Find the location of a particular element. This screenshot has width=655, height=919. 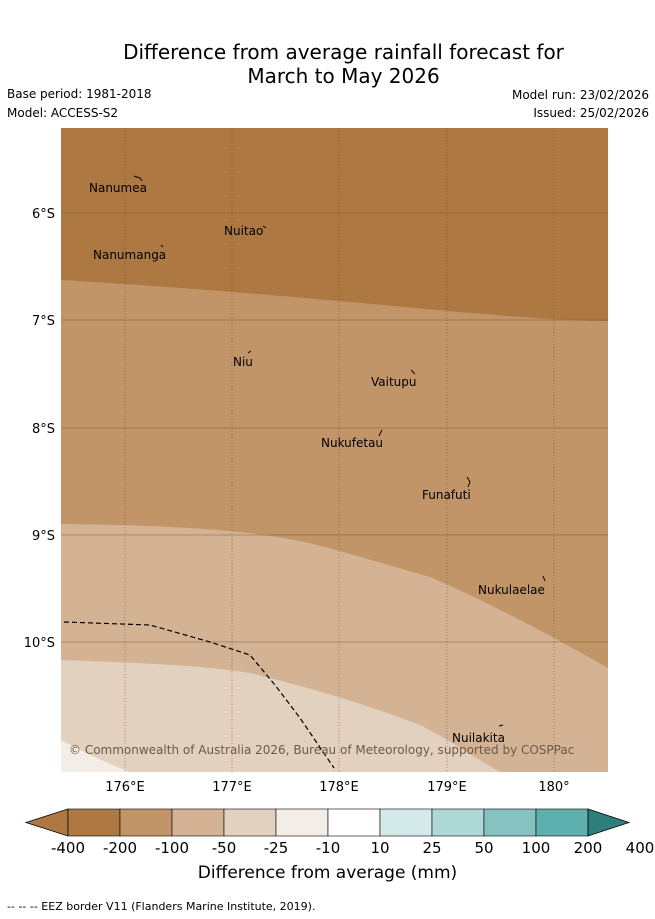

colorbar-extend-low is located at coordinates (46, 822).